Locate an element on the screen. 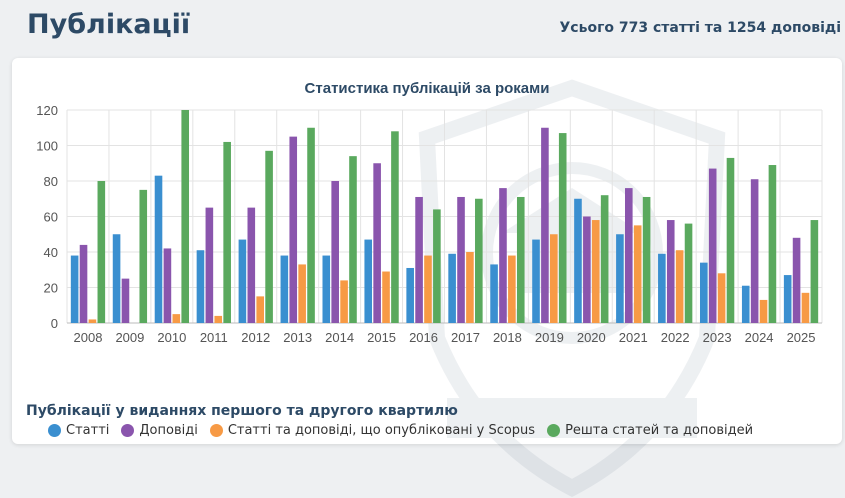 The height and width of the screenshot is (498, 845). legend-item: Доповіді is located at coordinates (159, 430).